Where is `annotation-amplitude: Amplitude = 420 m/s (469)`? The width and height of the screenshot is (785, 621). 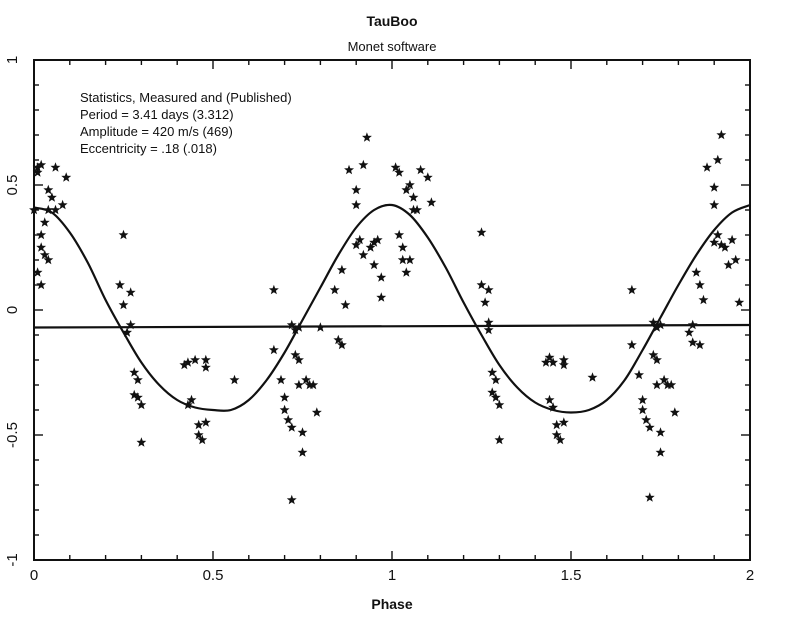
annotation-amplitude: Amplitude = 420 m/s (469) is located at coordinates (156, 131).